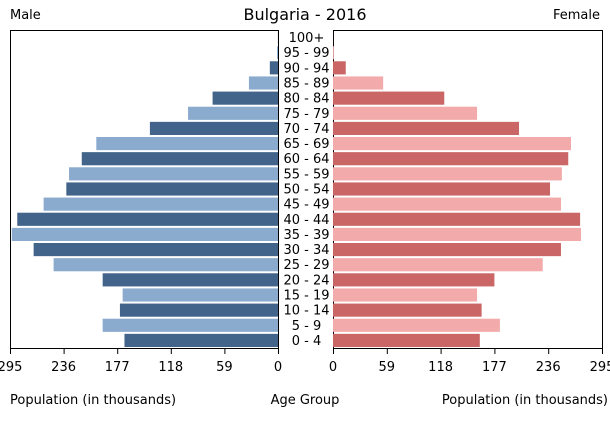  What do you see at coordinates (306, 235) in the screenshot?
I see `age-group-tick-label: 35 - 39` at bounding box center [306, 235].